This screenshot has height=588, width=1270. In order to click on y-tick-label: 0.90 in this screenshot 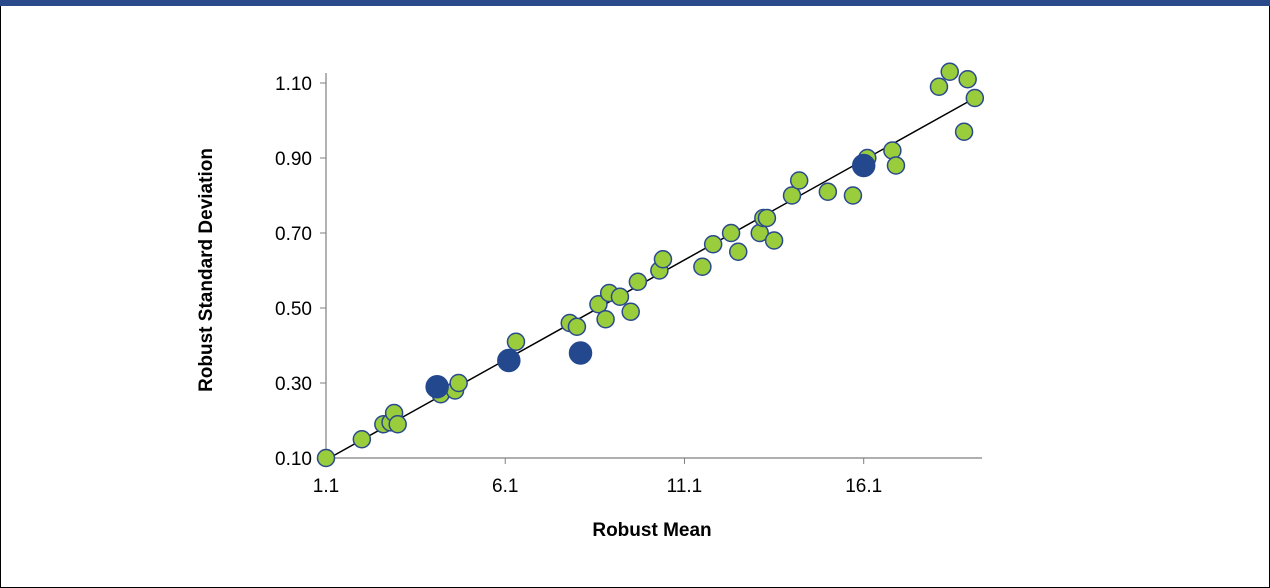, I will do `click(293, 159)`.